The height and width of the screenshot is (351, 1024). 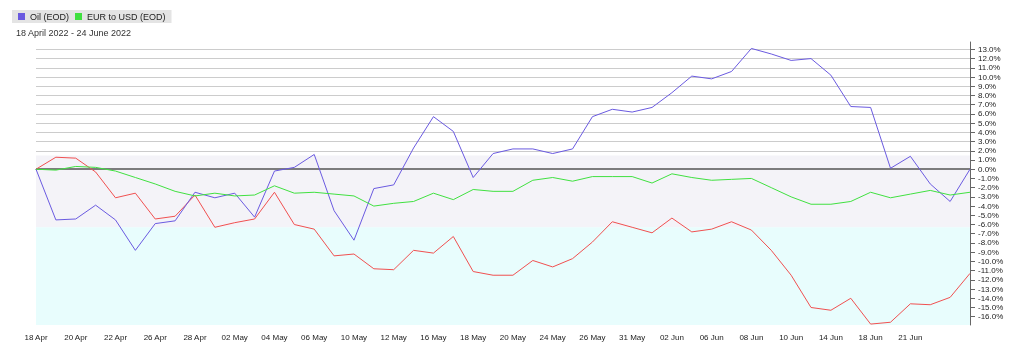 What do you see at coordinates (991, 261) in the screenshot?
I see `y-tick-label: -10.0%` at bounding box center [991, 261].